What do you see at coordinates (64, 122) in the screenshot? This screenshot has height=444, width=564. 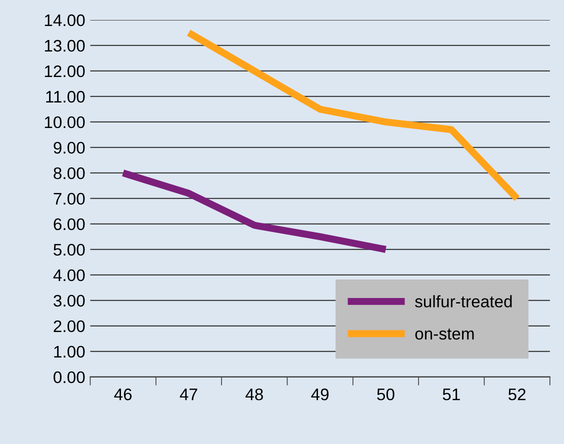 I see `y-tick-label: 10.00` at bounding box center [64, 122].